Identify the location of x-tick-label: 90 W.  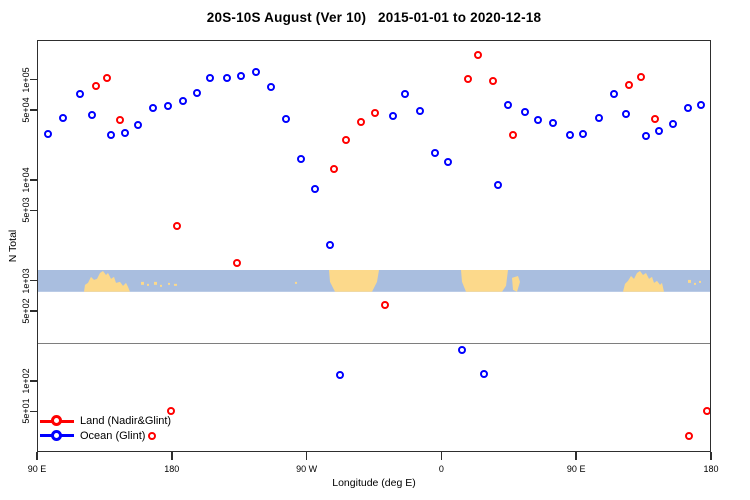
(307, 469).